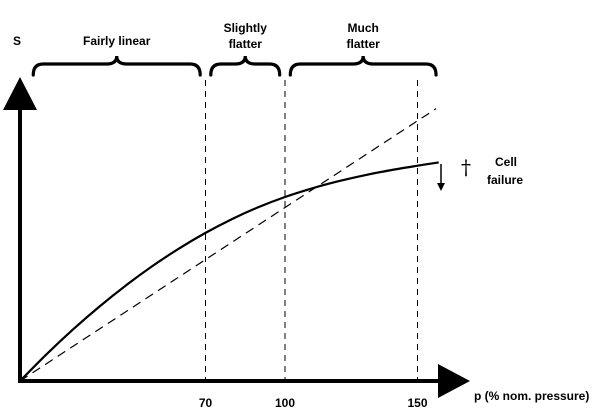  What do you see at coordinates (246, 44) in the screenshot?
I see `region-label-2-line-2: flatter` at bounding box center [246, 44].